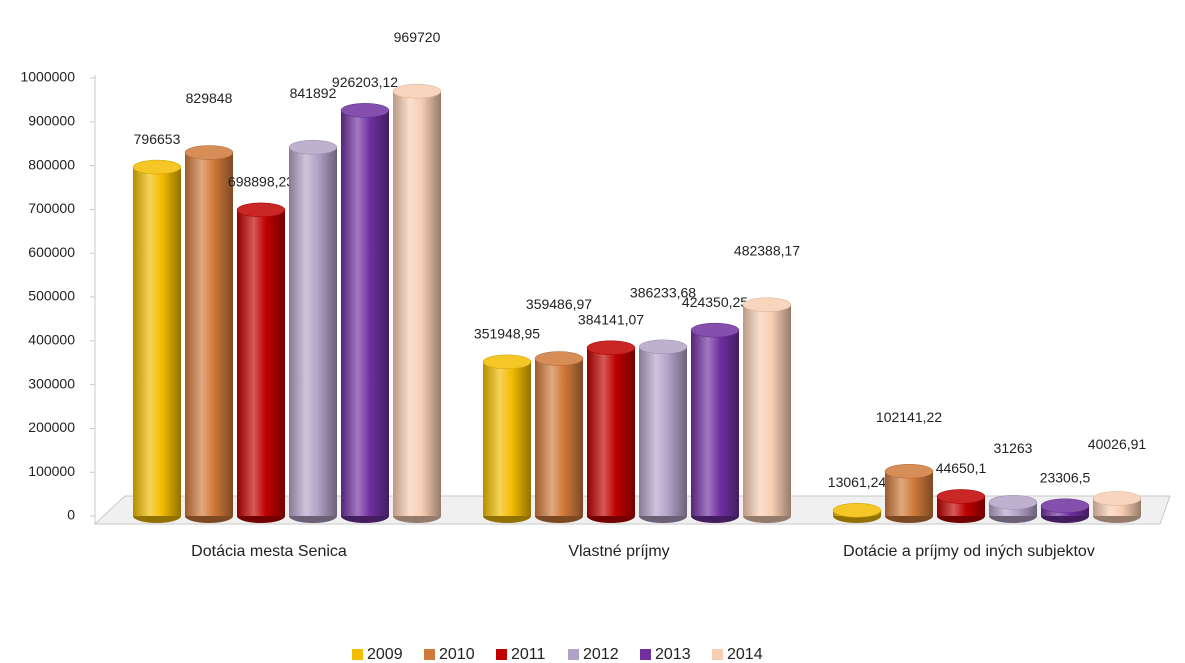 This screenshot has height=663, width=1185. What do you see at coordinates (857, 482) in the screenshot?
I see `data-label: 13061,24` at bounding box center [857, 482].